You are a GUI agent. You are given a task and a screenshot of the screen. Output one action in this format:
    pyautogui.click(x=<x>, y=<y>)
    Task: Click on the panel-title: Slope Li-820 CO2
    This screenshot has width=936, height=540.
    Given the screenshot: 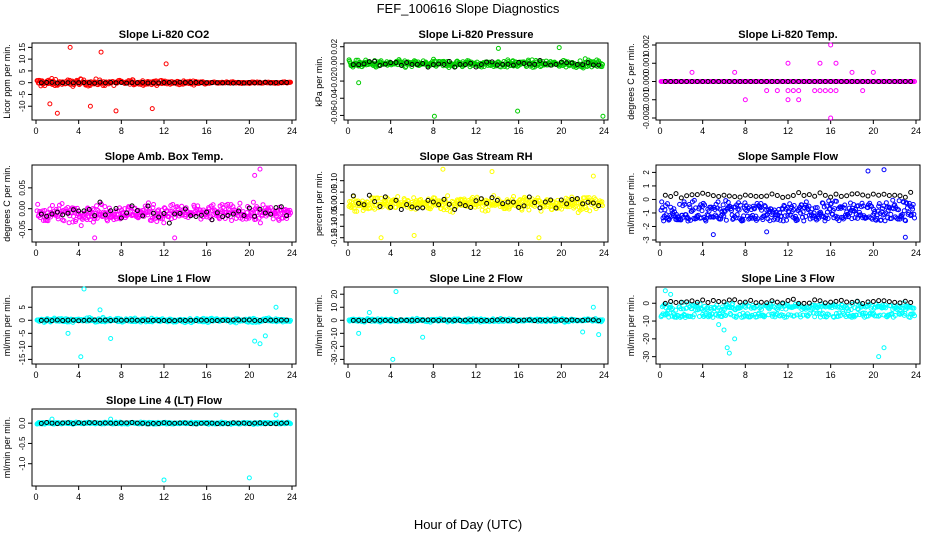 What is the action you would take?
    pyautogui.click(x=164, y=35)
    